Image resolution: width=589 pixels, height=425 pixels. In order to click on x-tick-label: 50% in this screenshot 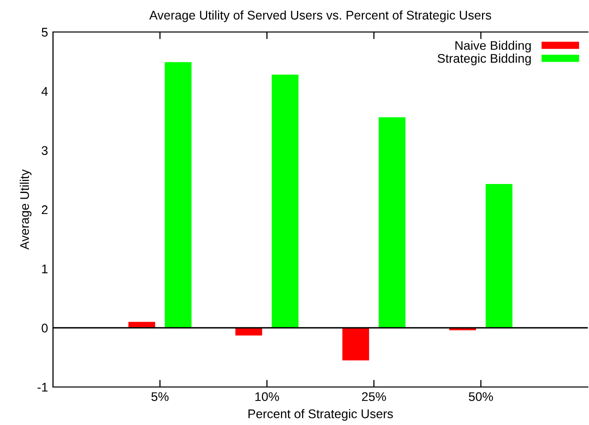, I will do `click(480, 397)`.